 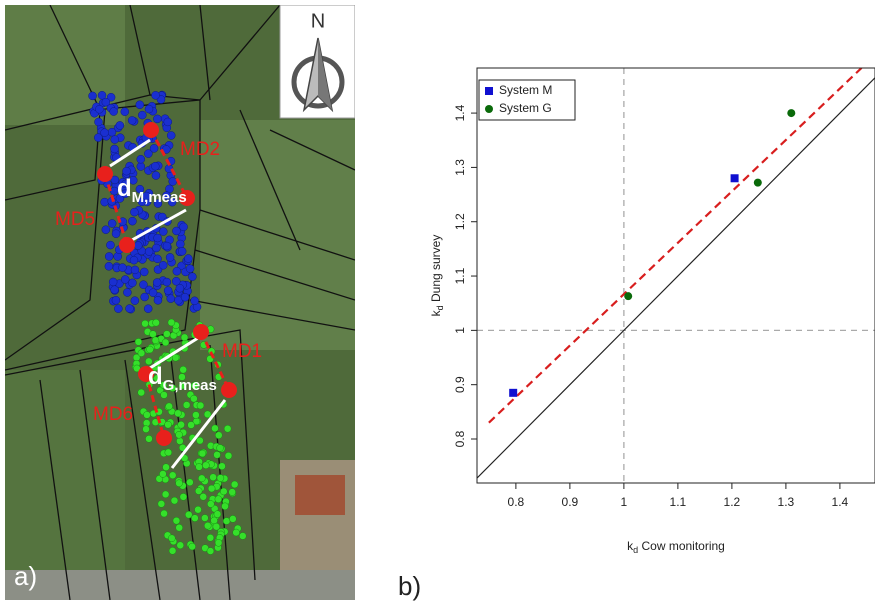 What do you see at coordinates (624, 502) in the screenshot?
I see `x-tick-label: 1` at bounding box center [624, 502].